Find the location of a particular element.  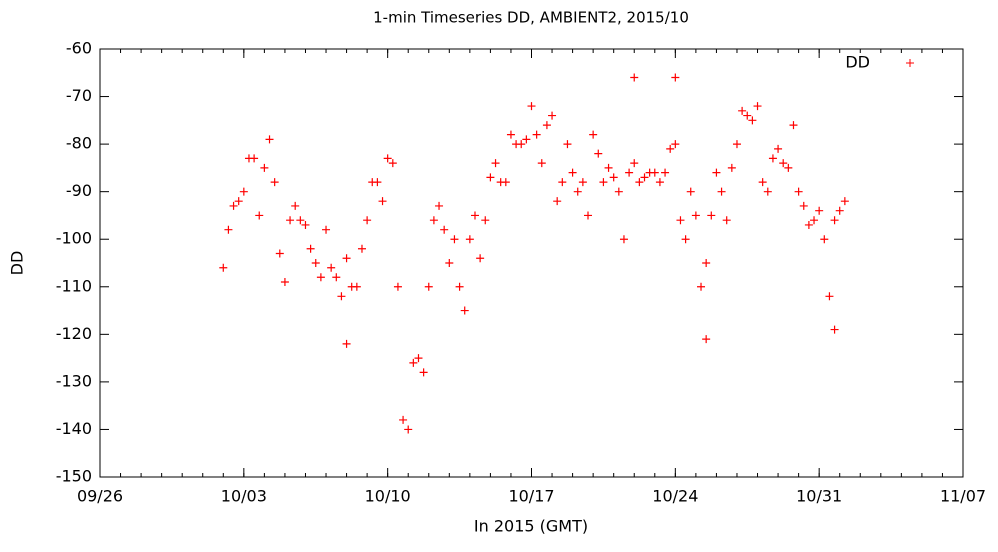

x-tick-label: 10/17 is located at coordinates (531, 496).